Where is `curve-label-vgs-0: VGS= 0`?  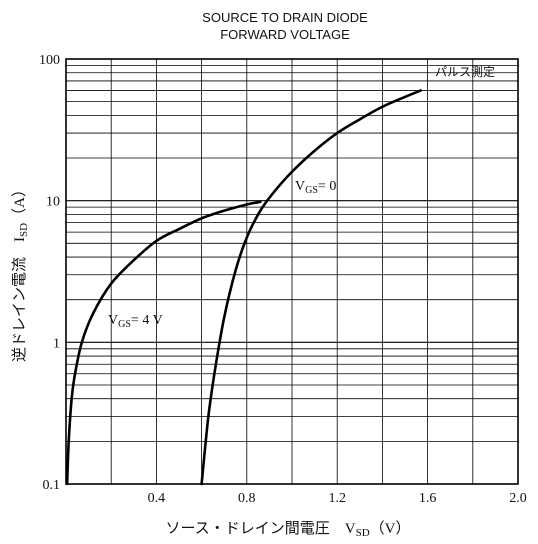
curve-label-vgs-0: VGS= 0 is located at coordinates (315, 187).